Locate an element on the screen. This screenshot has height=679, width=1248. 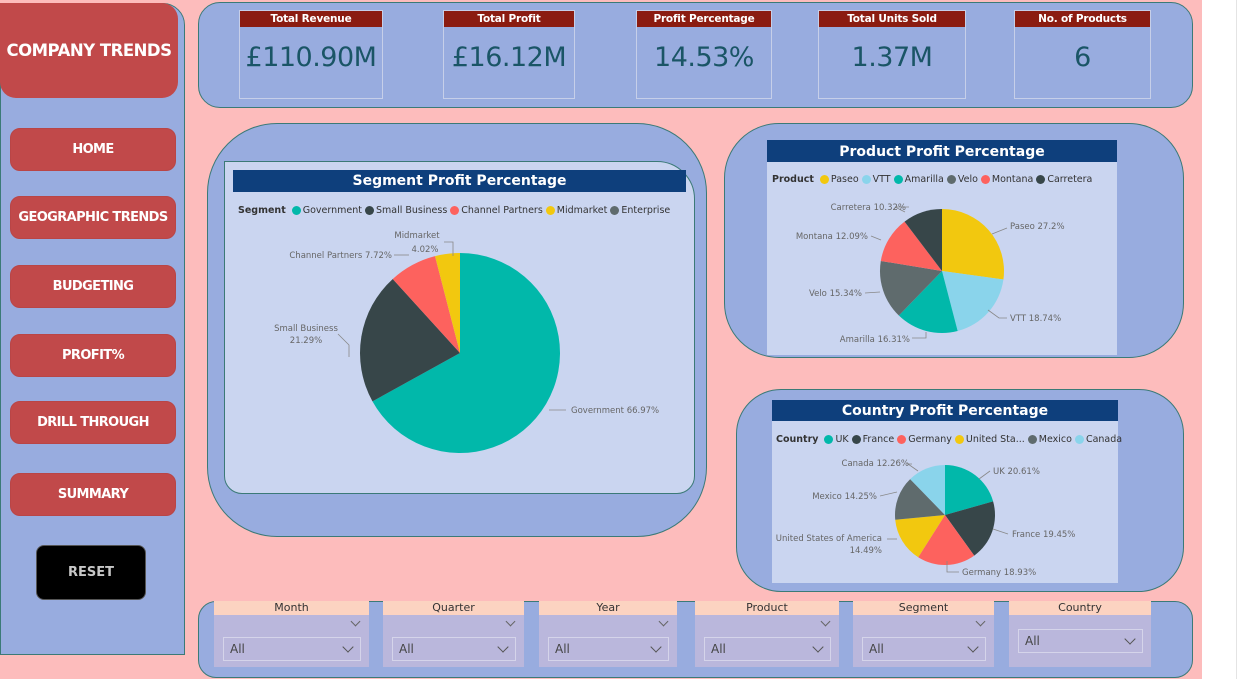
kpi-value: 1.37M is located at coordinates (892, 57).